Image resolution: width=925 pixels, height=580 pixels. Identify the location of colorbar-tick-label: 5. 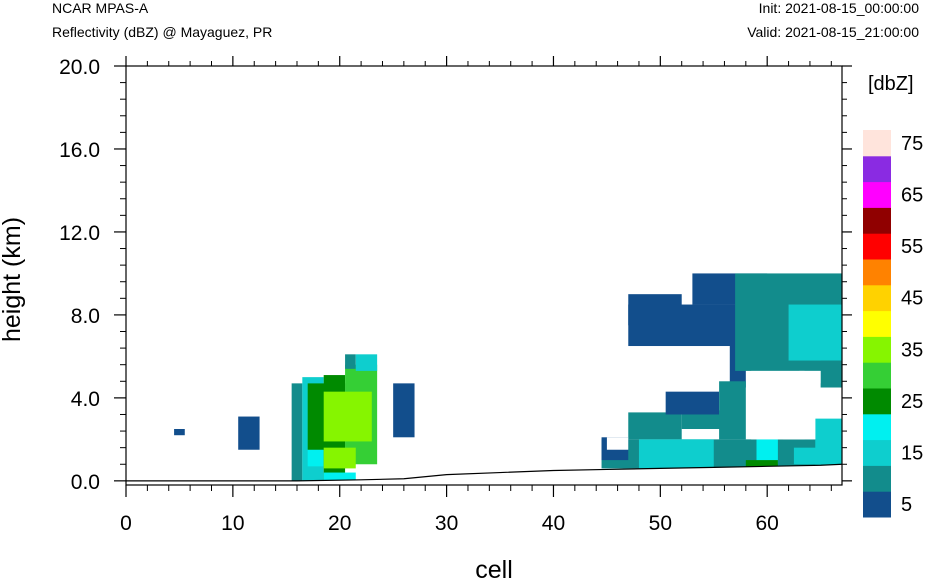
(906, 505).